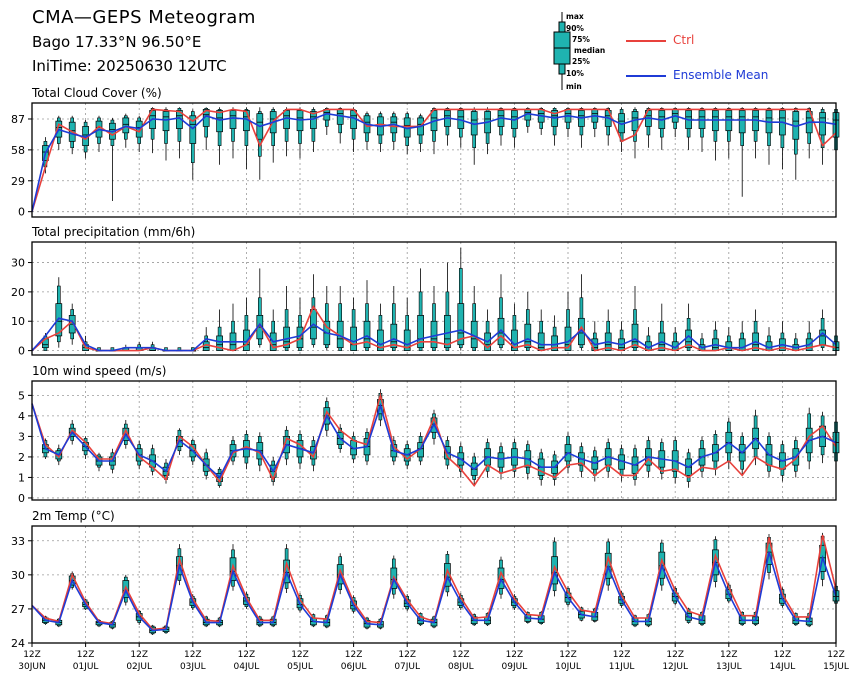 Image resolution: width=859 pixels, height=681 pixels. I want to click on y-tick-label: 33, so click(18, 541).